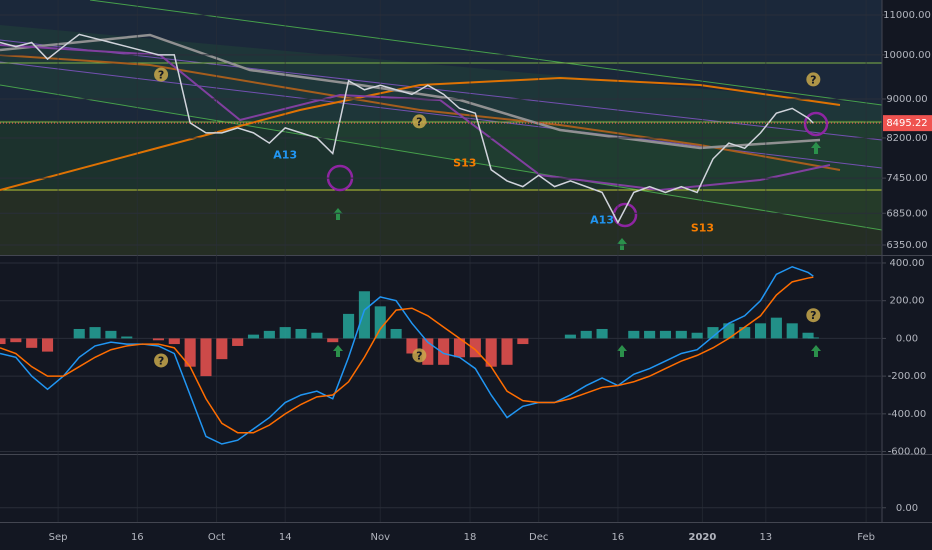 This screenshot has width=932, height=550. What do you see at coordinates (906, 245) in the screenshot?
I see `y-tick-label: 6350.00` at bounding box center [906, 245].